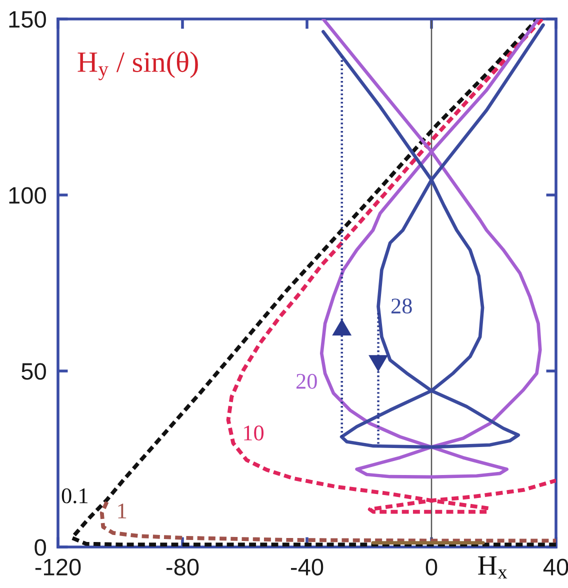 The height and width of the screenshot is (588, 568). What do you see at coordinates (307, 567) in the screenshot?
I see `x-tick-label: -40` at bounding box center [307, 567].